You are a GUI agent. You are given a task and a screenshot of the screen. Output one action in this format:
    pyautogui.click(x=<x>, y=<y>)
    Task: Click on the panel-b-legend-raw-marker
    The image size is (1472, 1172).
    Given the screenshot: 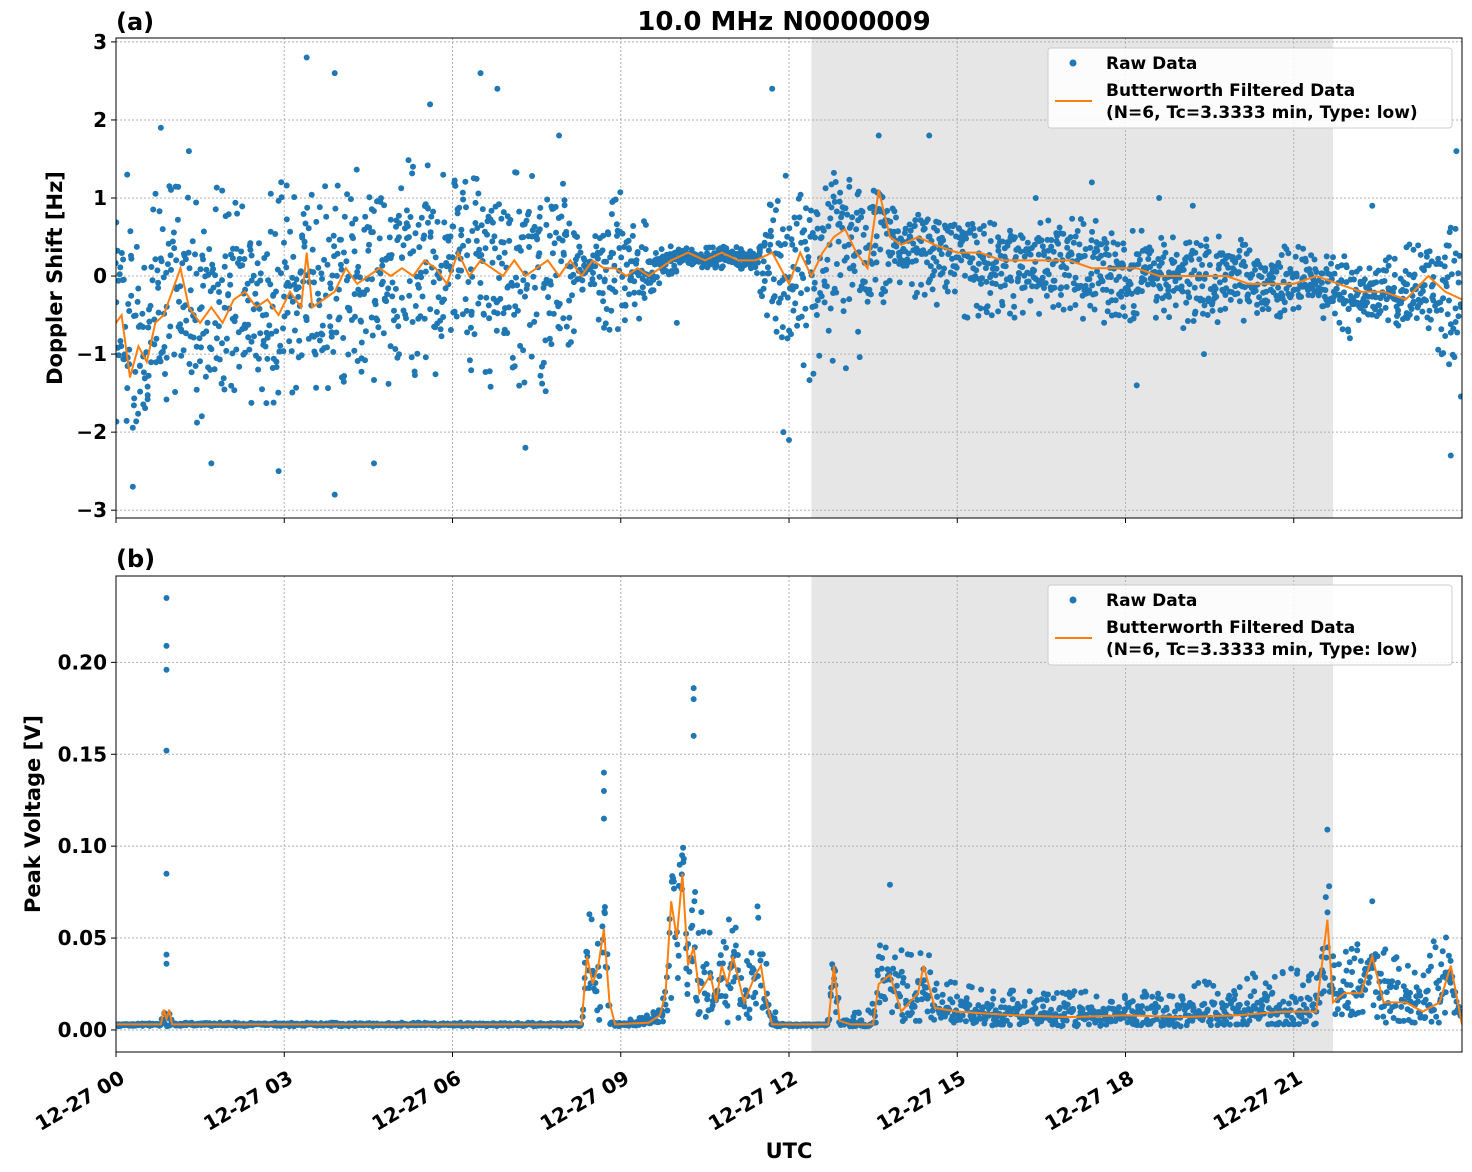 What is the action you would take?
    pyautogui.click(x=1073, y=600)
    